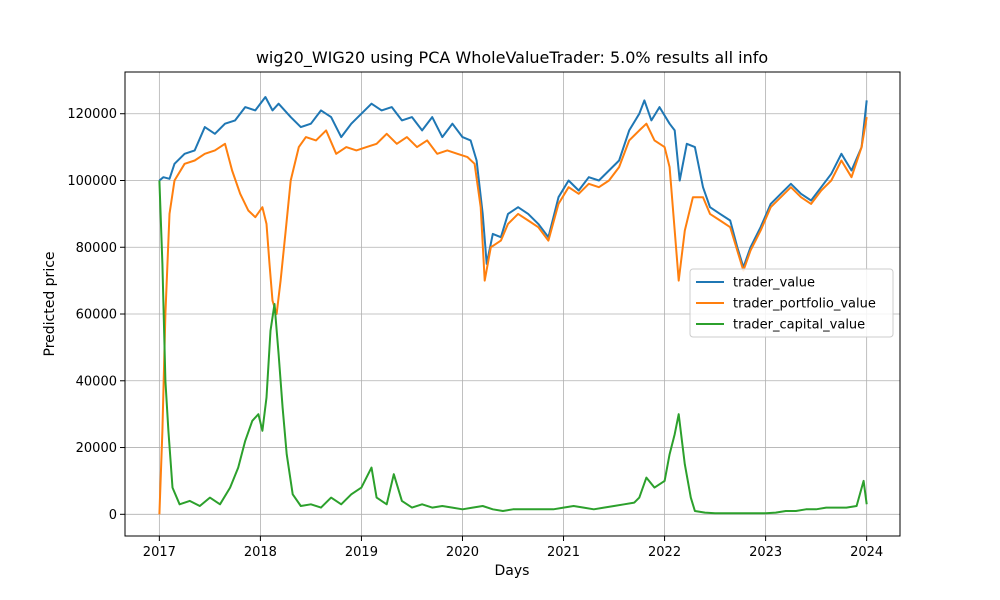 Image resolution: width=1000 pixels, height=600 pixels. Describe the element at coordinates (563, 552) in the screenshot. I see `x-tick-label: 2021` at that location.